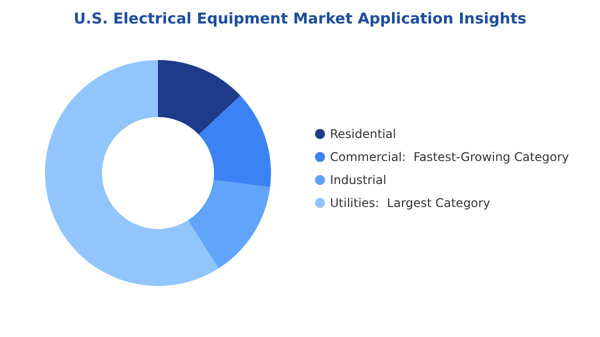 This screenshot has height=337, width=600. I want to click on chart-title: U.S. Electrical Equipment Market Application Insights, so click(300, 19).